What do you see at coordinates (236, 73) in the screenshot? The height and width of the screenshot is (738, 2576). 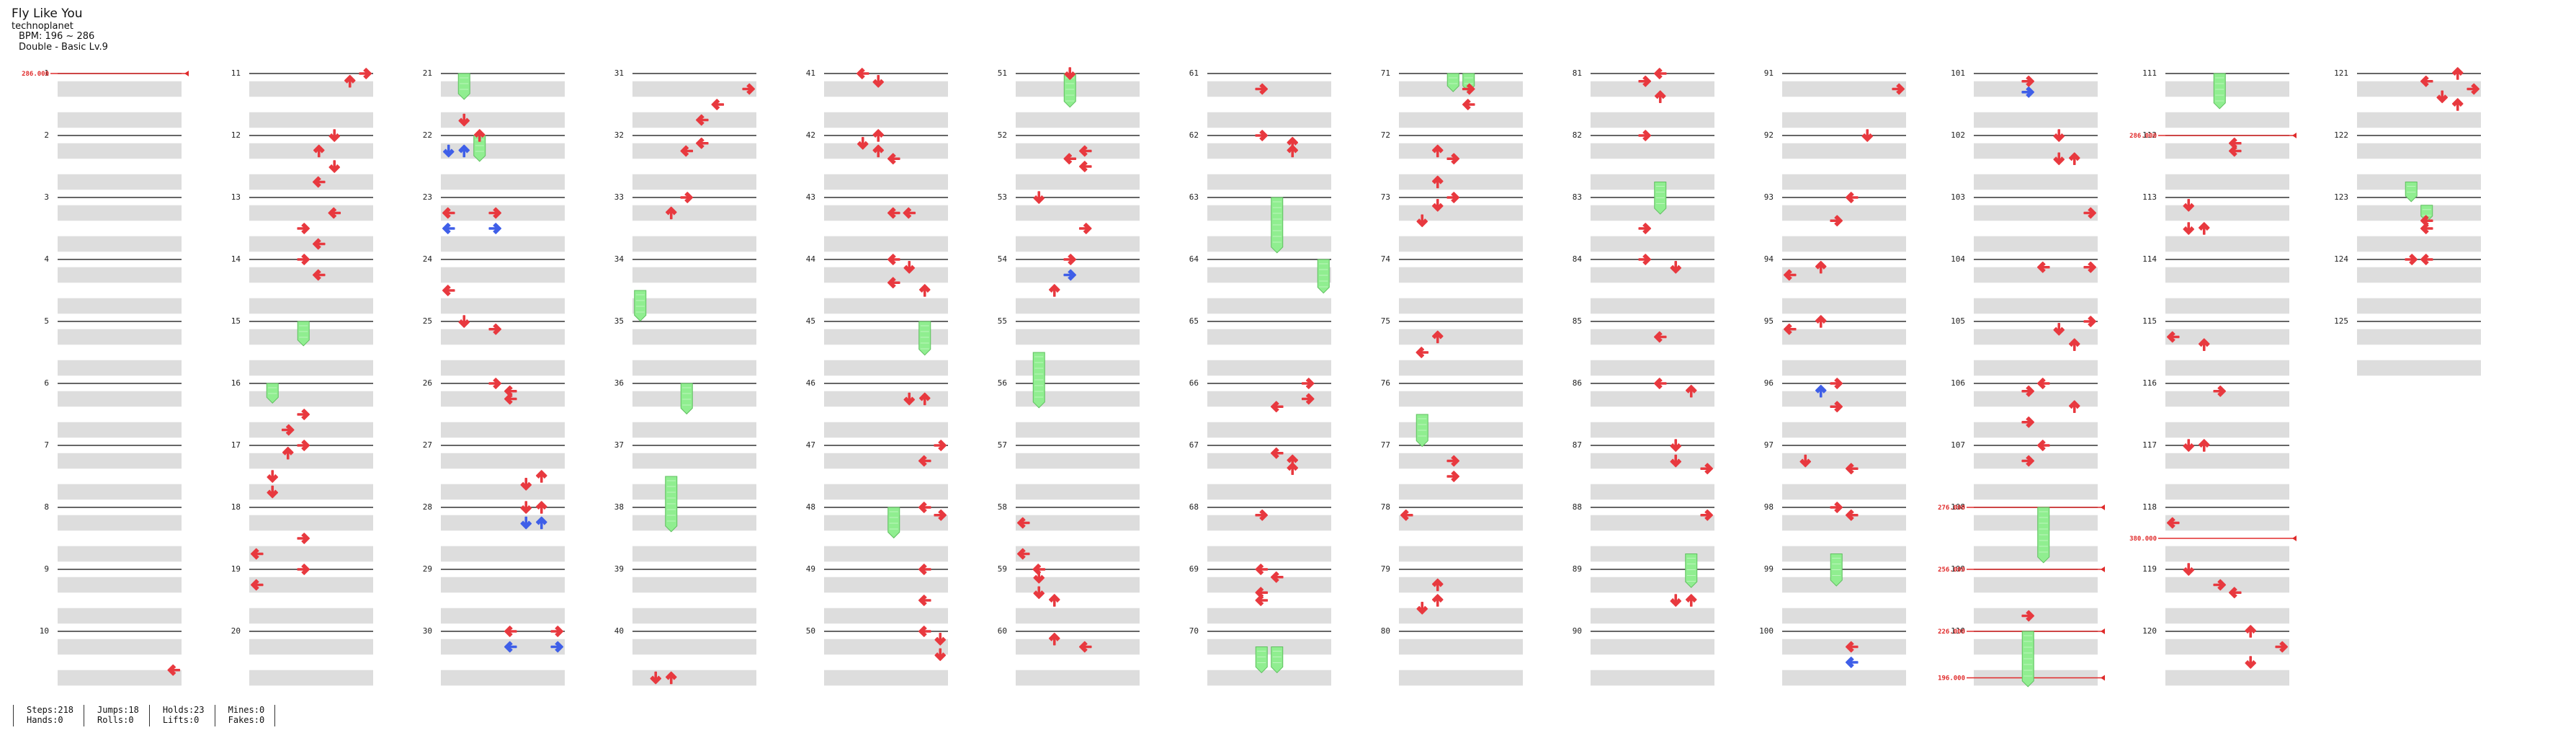 I see `measure-number: 11` at bounding box center [236, 73].